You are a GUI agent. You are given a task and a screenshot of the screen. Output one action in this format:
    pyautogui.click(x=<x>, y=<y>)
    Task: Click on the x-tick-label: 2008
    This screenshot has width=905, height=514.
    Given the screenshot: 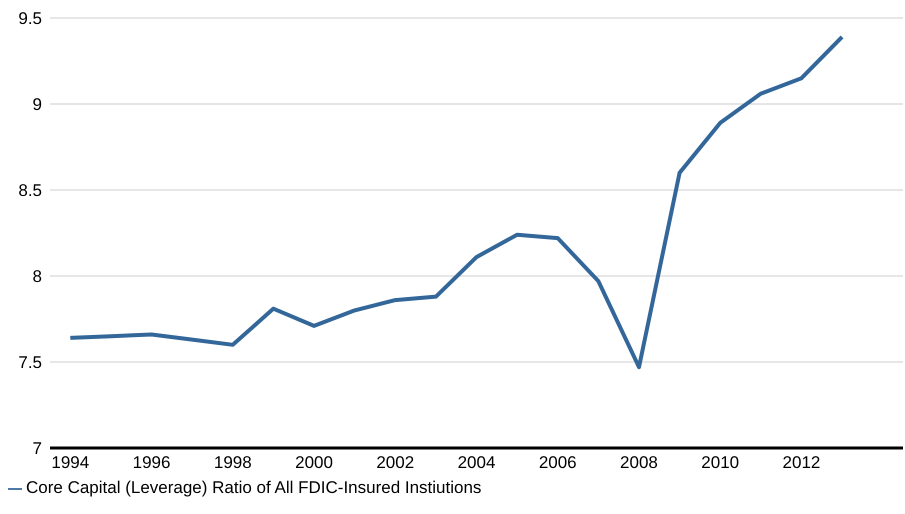 What is the action you would take?
    pyautogui.click(x=639, y=462)
    